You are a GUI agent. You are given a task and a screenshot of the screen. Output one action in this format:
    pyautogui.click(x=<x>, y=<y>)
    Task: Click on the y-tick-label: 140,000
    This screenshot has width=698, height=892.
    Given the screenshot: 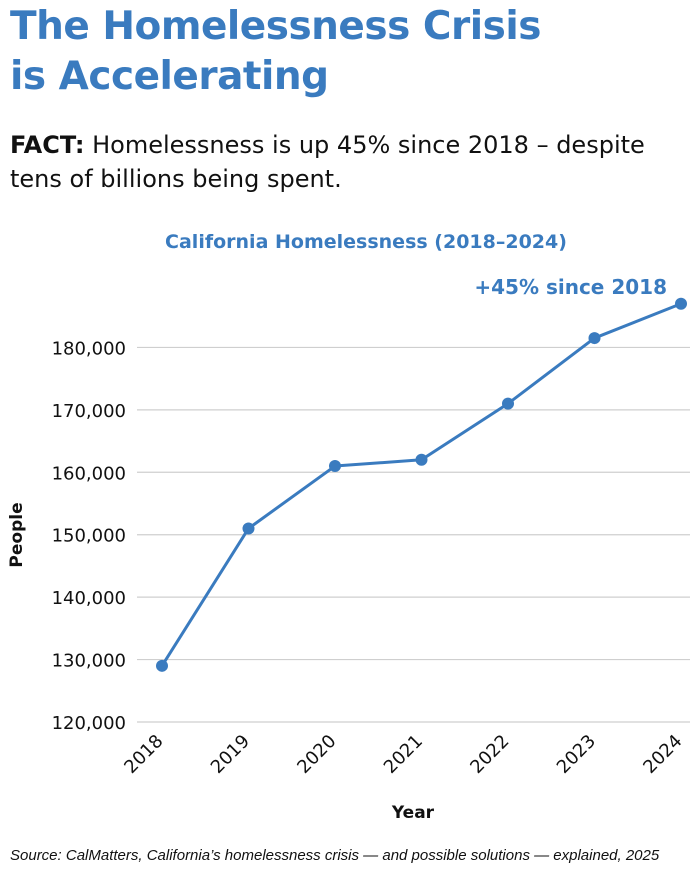 What is the action you would take?
    pyautogui.click(x=89, y=598)
    